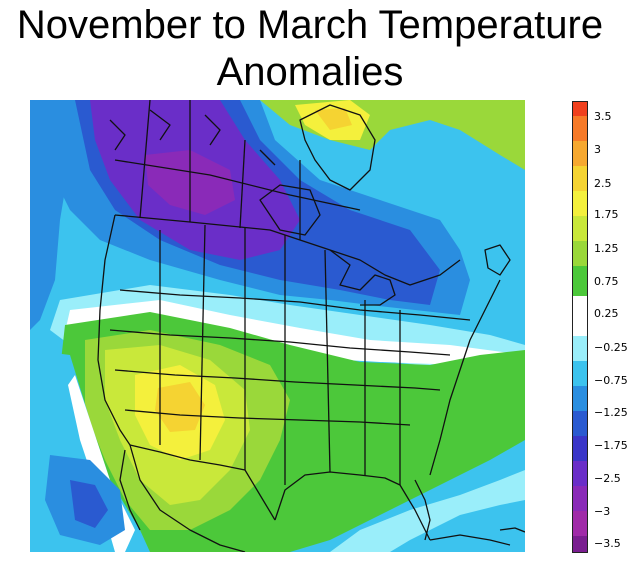 Image resolution: width=640 pixels, height=566 pixels. What do you see at coordinates (310, 72) in the screenshot?
I see `title-line-2: Anomalies` at bounding box center [310, 72].